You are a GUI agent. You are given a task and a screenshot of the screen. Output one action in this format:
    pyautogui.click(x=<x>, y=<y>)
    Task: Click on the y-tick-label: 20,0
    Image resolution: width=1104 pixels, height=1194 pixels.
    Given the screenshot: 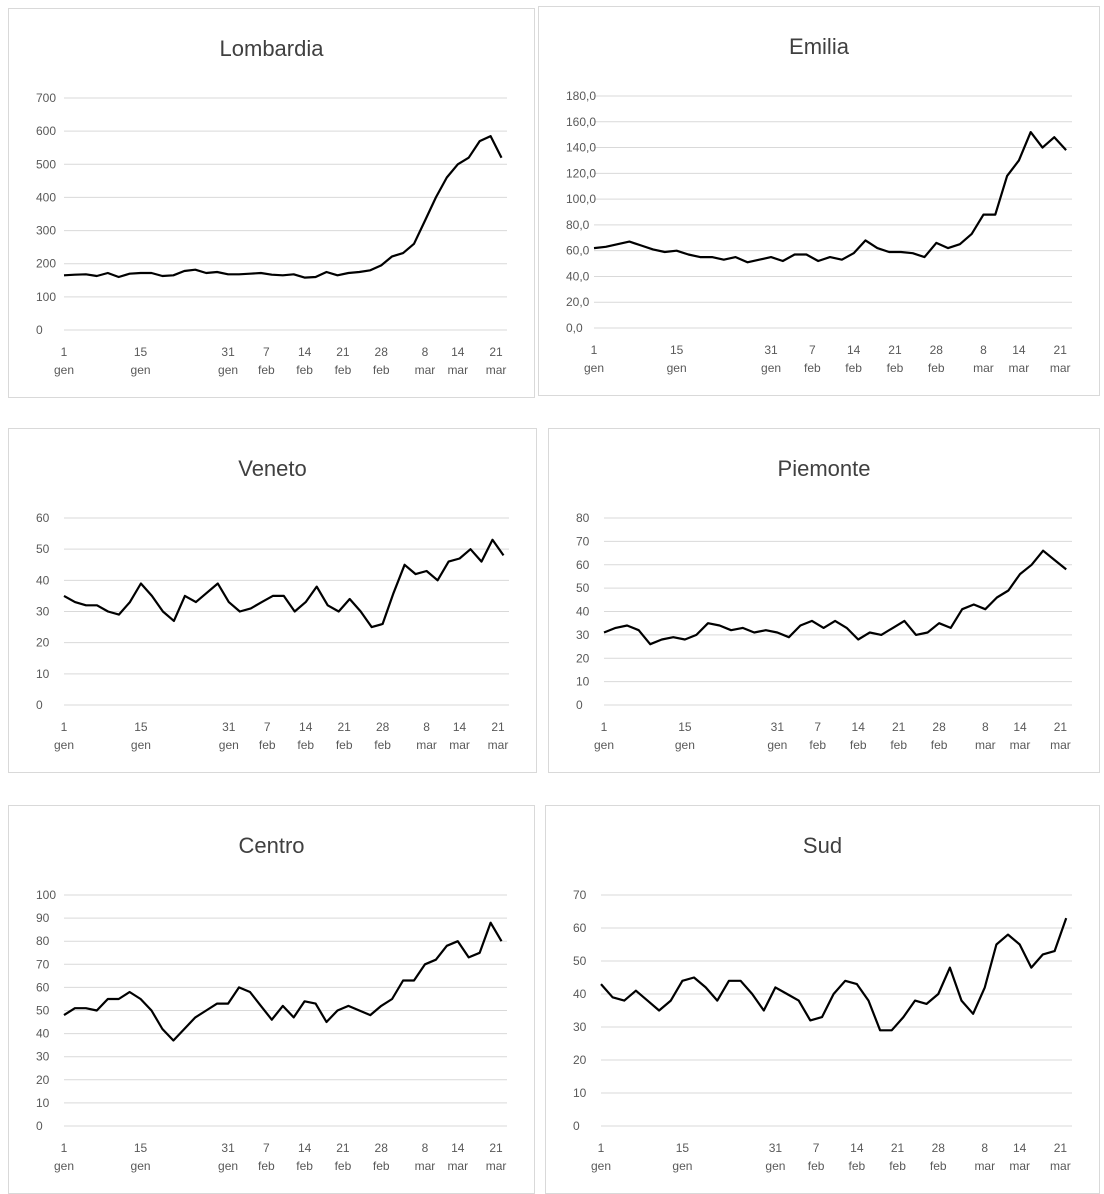 What is the action you would take?
    pyautogui.click(x=578, y=302)
    